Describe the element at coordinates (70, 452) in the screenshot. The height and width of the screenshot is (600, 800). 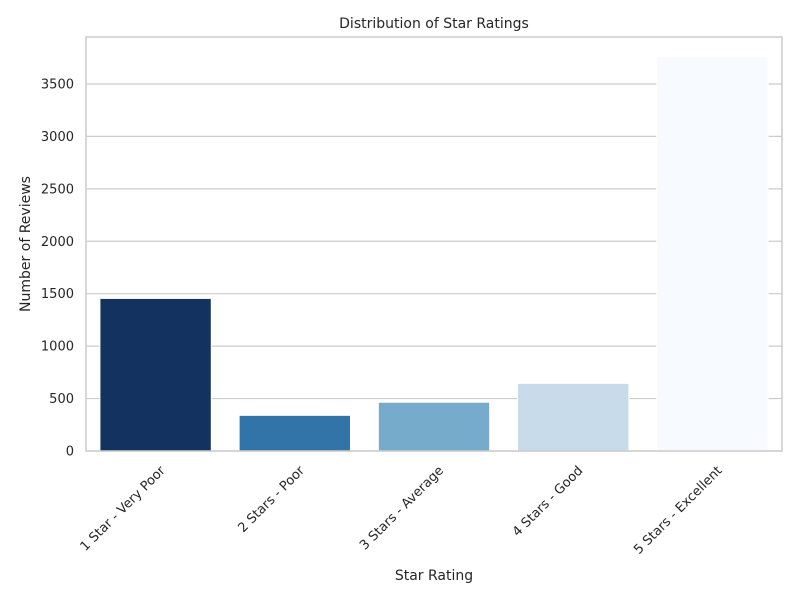
I see `y-tick-label: 0` at that location.